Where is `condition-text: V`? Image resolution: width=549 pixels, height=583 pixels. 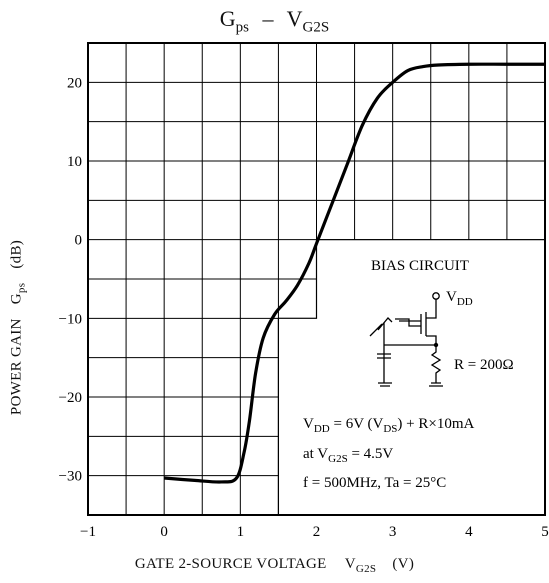
condition-text: V is located at coordinates (308, 424).